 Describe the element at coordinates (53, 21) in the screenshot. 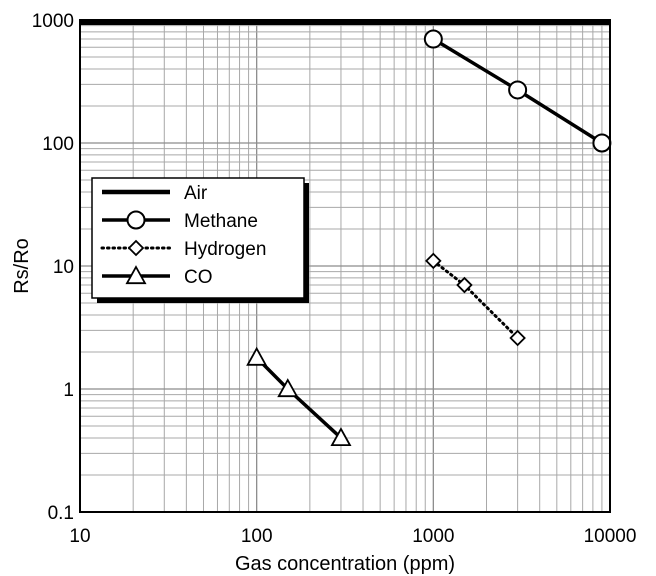

I see `y-tick-label: 1000` at that location.